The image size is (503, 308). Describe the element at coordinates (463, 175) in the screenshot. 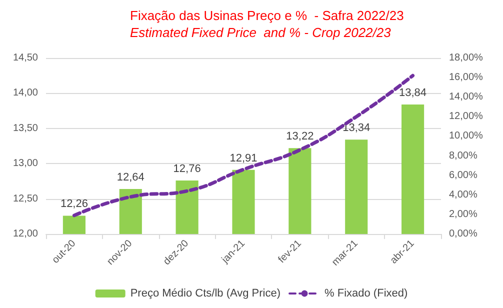

I see `y2-tick-label: 6,00%` at that location.